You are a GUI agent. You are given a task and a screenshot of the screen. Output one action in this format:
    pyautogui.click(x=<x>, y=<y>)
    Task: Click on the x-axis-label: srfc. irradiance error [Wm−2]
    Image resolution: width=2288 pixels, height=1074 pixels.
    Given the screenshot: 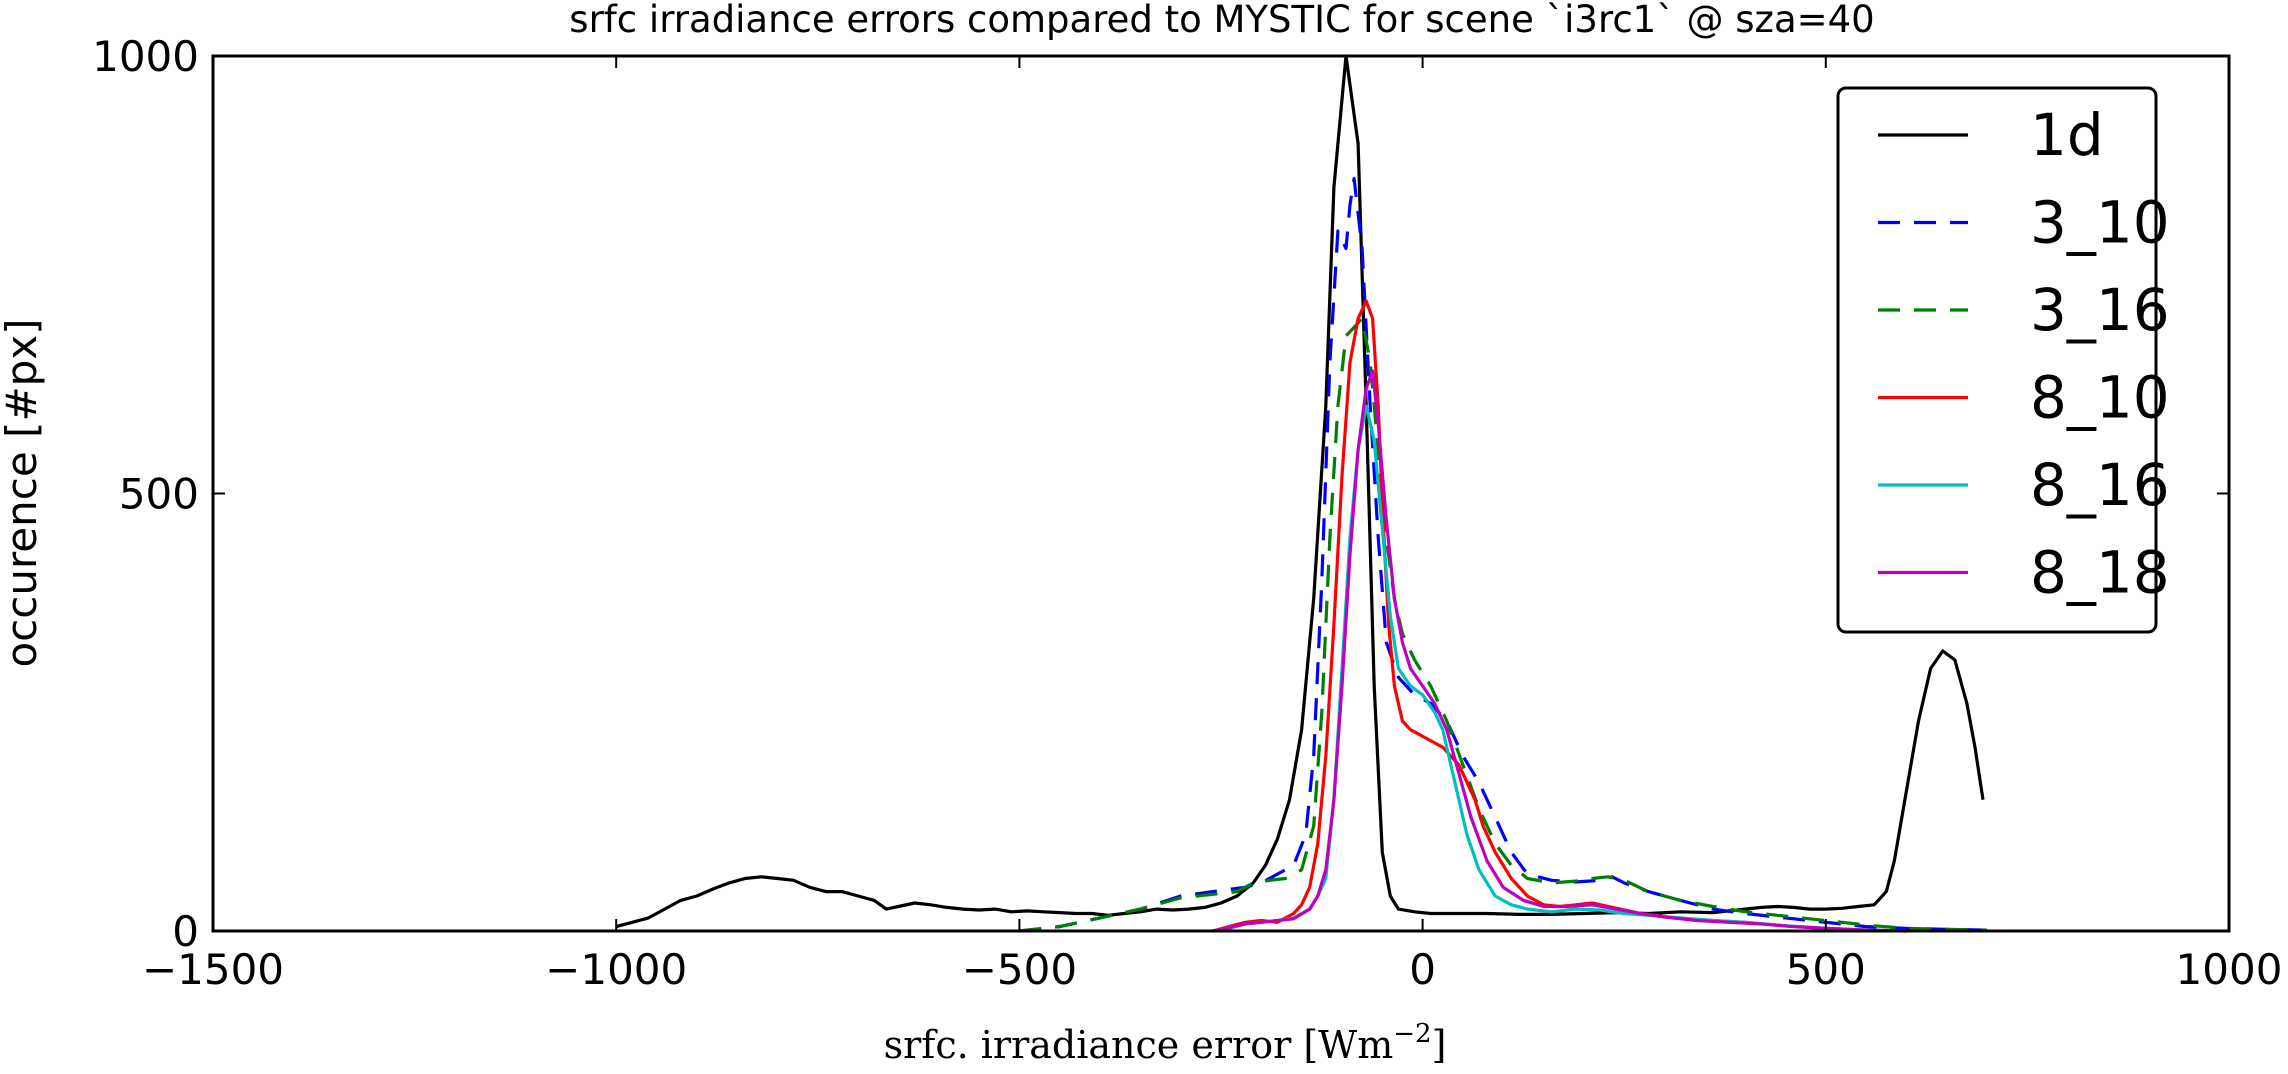 What is the action you would take?
    pyautogui.click(x=1165, y=1043)
    